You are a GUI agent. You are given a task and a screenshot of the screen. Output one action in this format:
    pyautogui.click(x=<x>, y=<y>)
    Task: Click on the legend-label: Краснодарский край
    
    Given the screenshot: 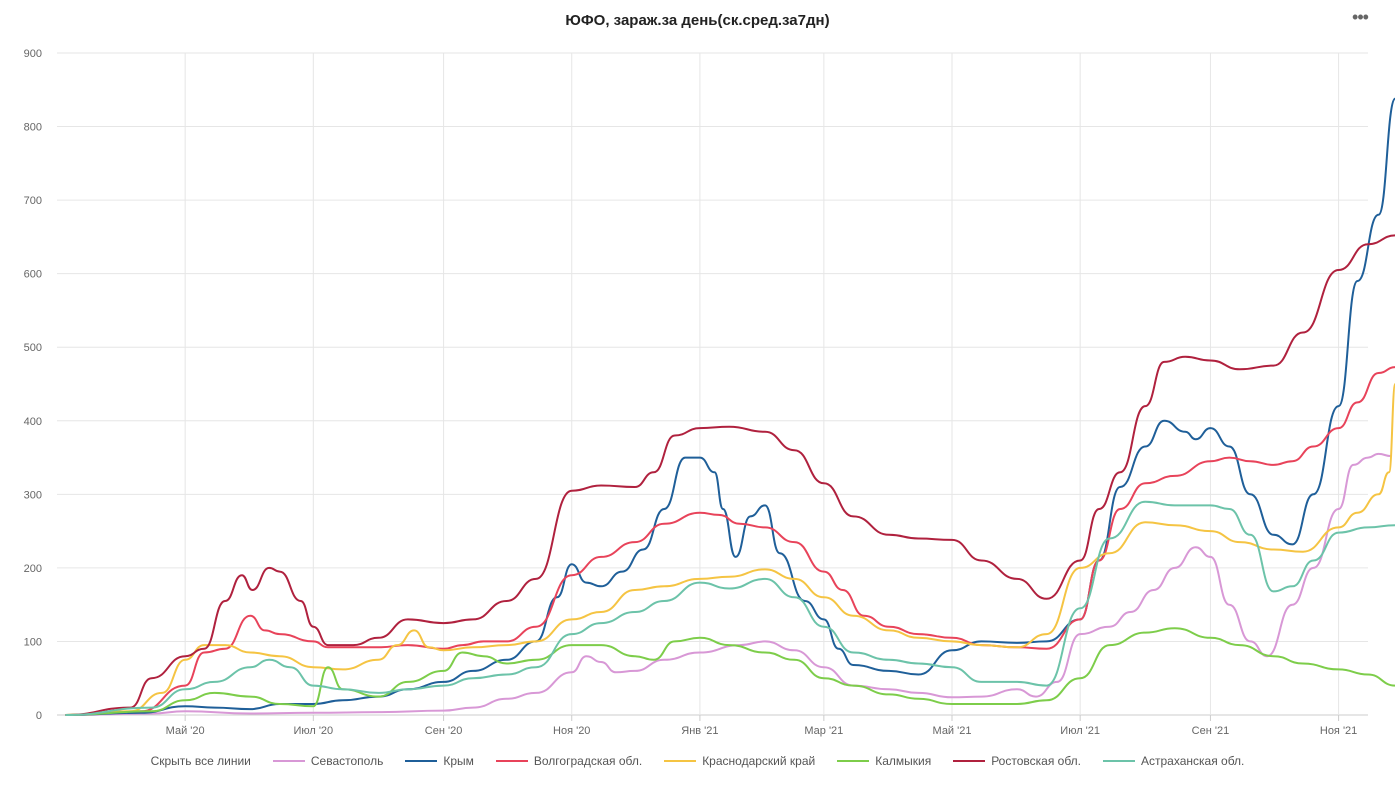 What is the action you would take?
    pyautogui.click(x=759, y=761)
    